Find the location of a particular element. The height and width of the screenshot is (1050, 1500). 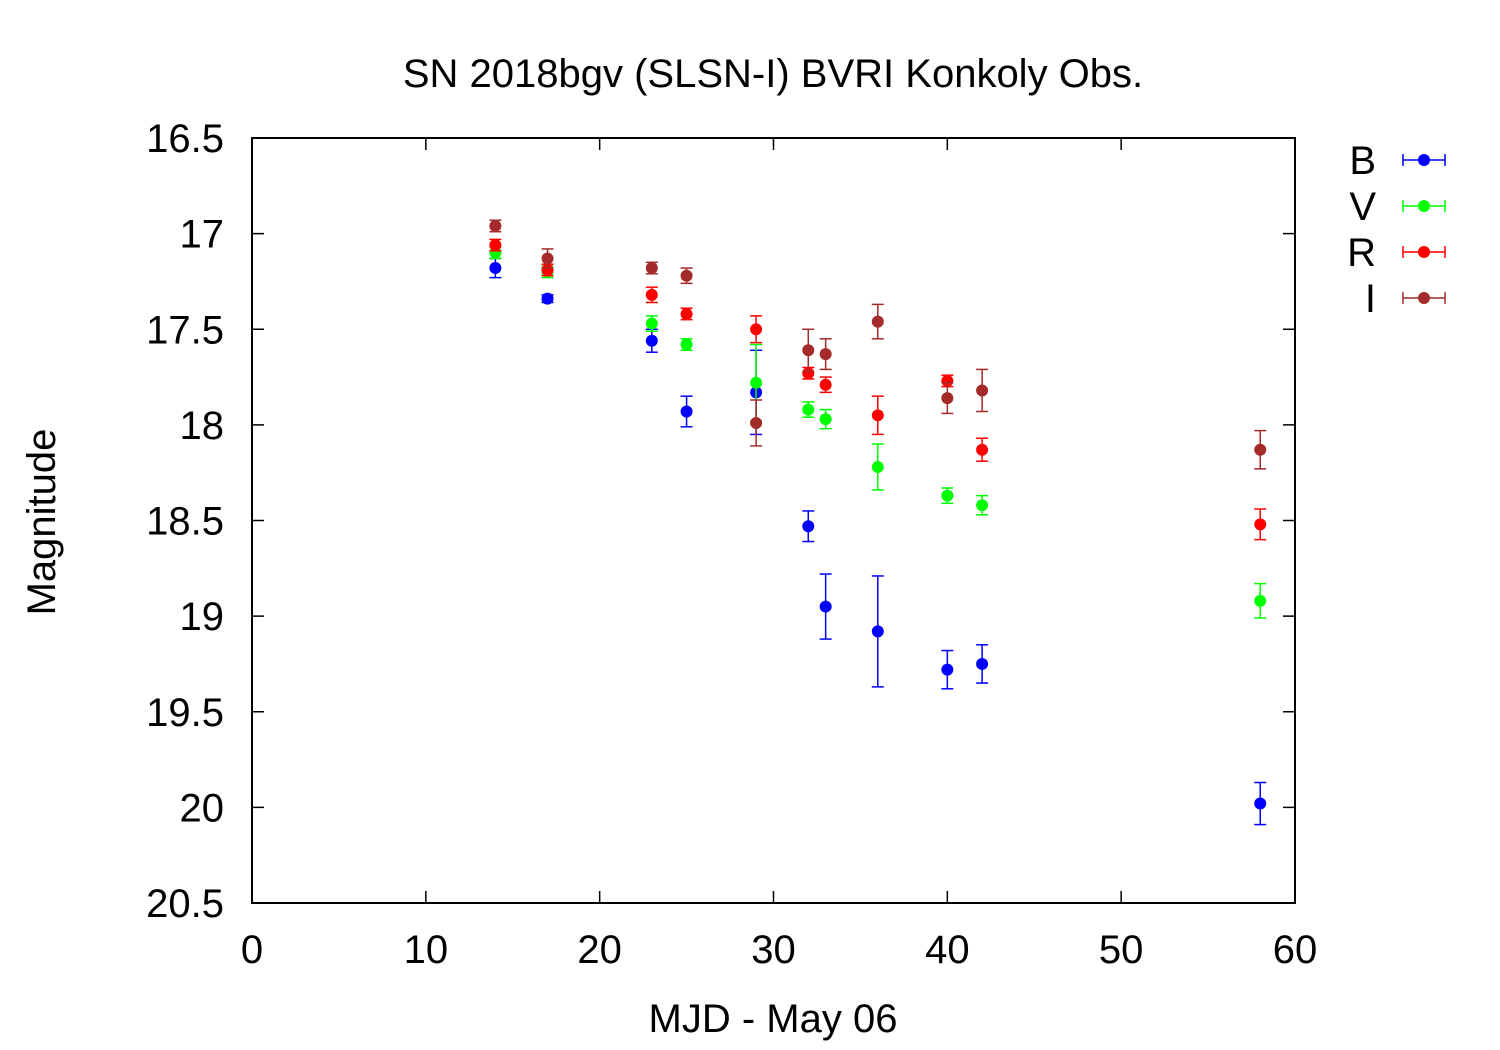

series-R is located at coordinates (878, 389).